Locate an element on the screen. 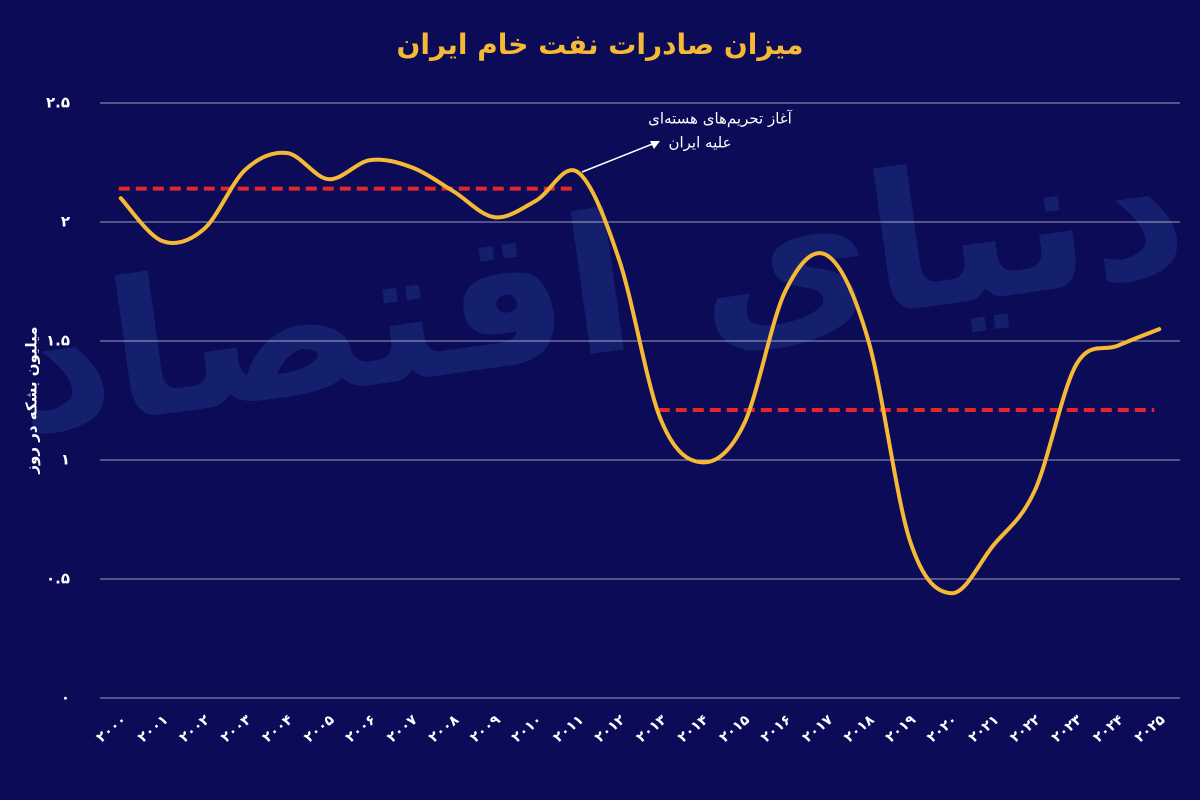  annotation-arrow is located at coordinates (618, 157).